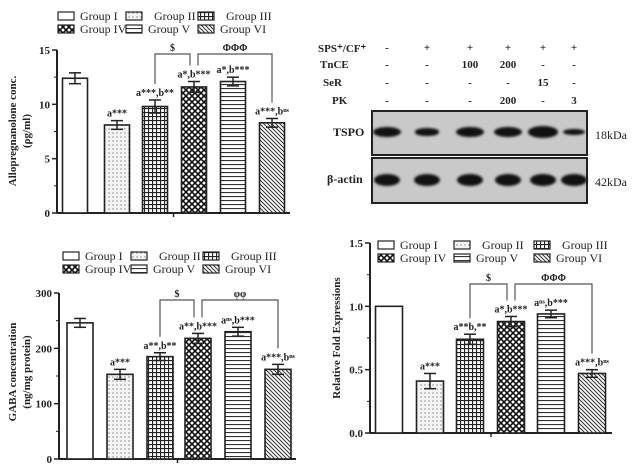  What do you see at coordinates (508, 101) in the screenshot?
I see `blot-lane-value: 200` at bounding box center [508, 101].